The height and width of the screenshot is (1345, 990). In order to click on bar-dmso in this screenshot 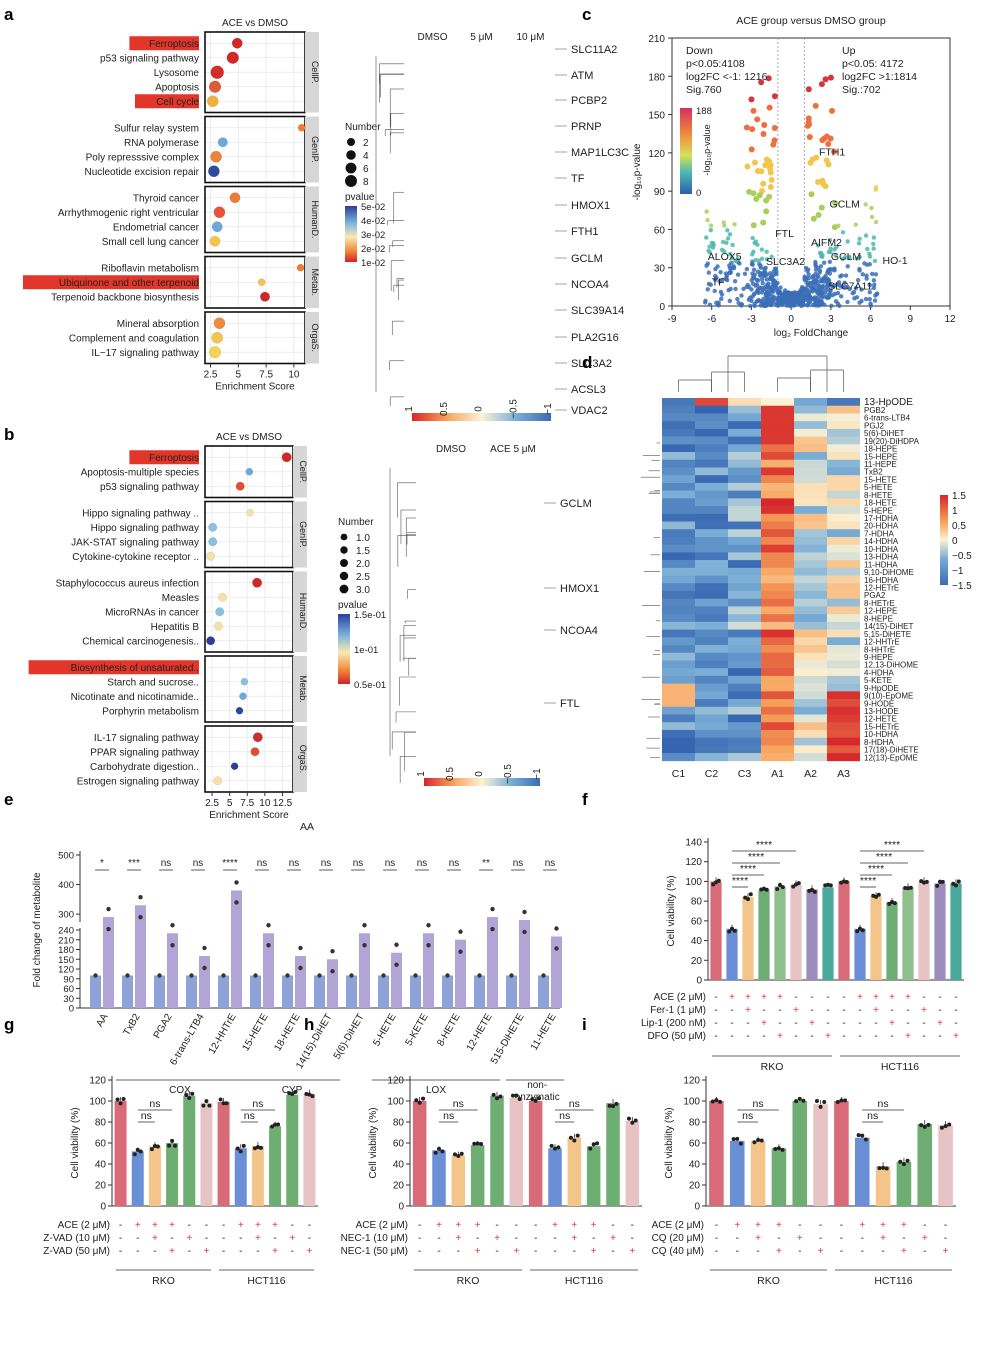, I will do `click(415, 991)`.